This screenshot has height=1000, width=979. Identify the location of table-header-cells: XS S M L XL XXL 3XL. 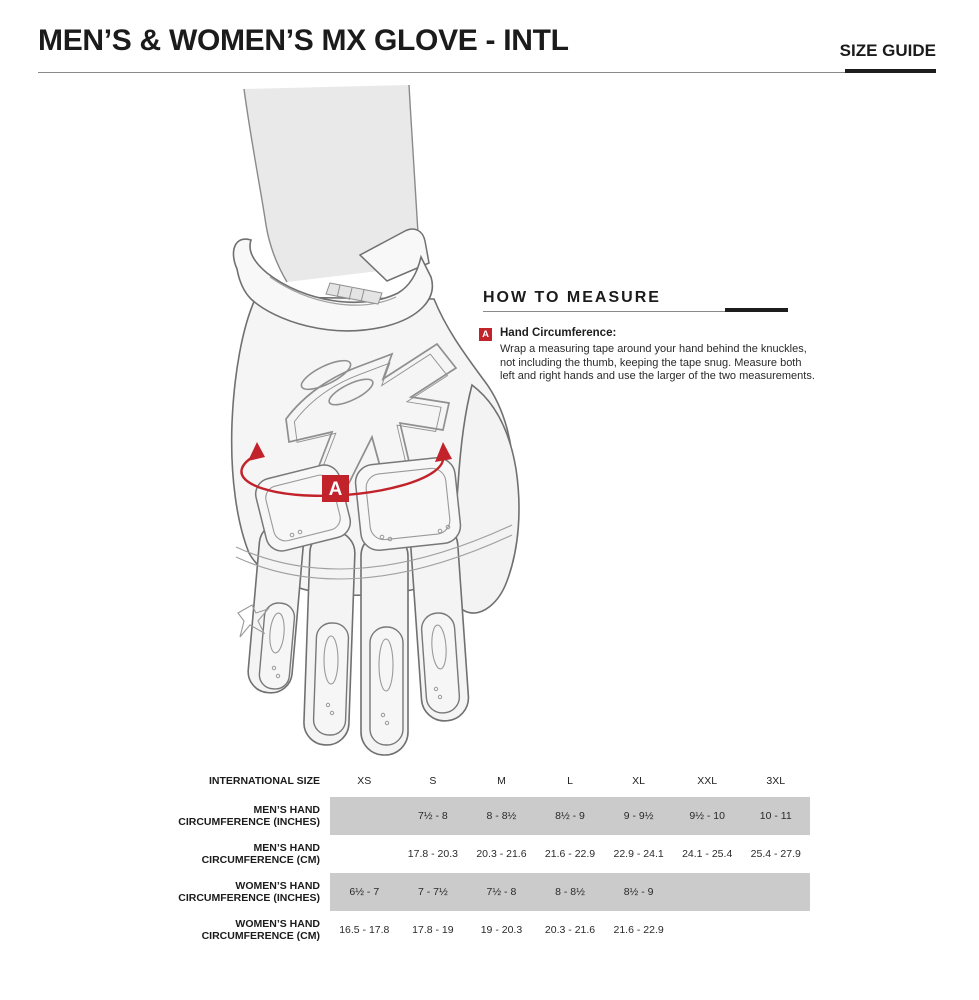
(570, 781).